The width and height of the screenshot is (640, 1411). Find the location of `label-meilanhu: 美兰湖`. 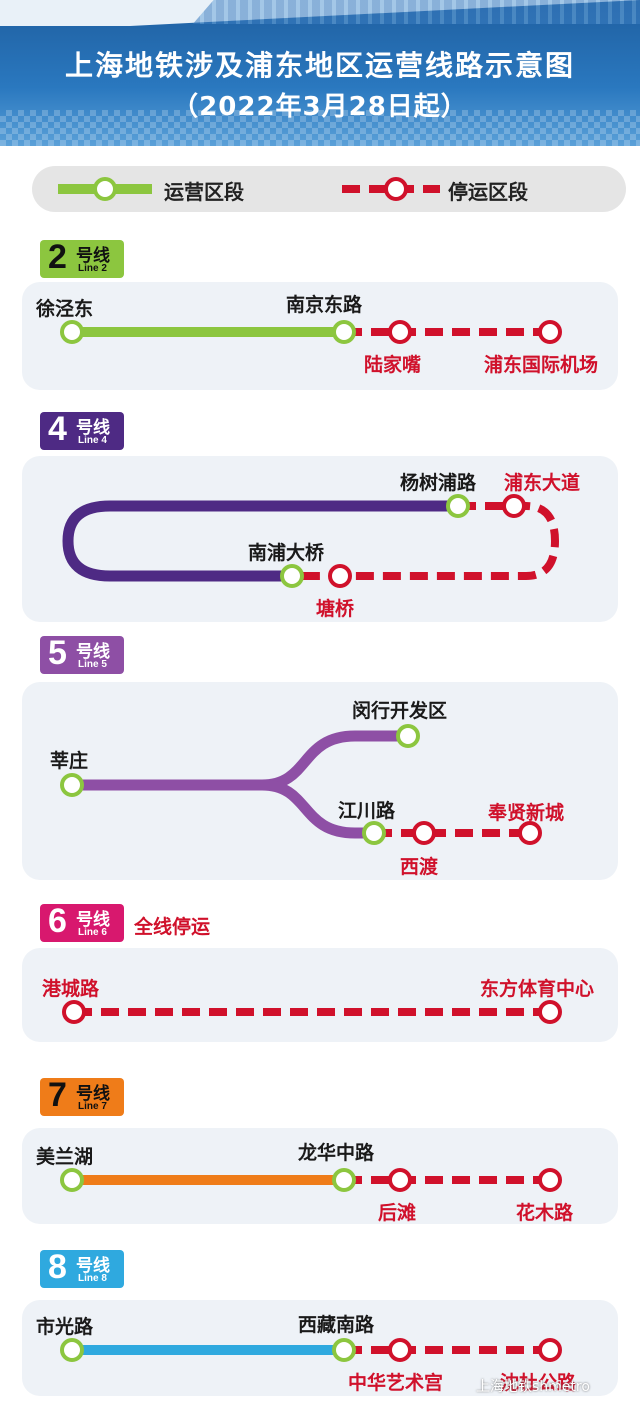

label-meilanhu: 美兰湖 is located at coordinates (64, 1155).